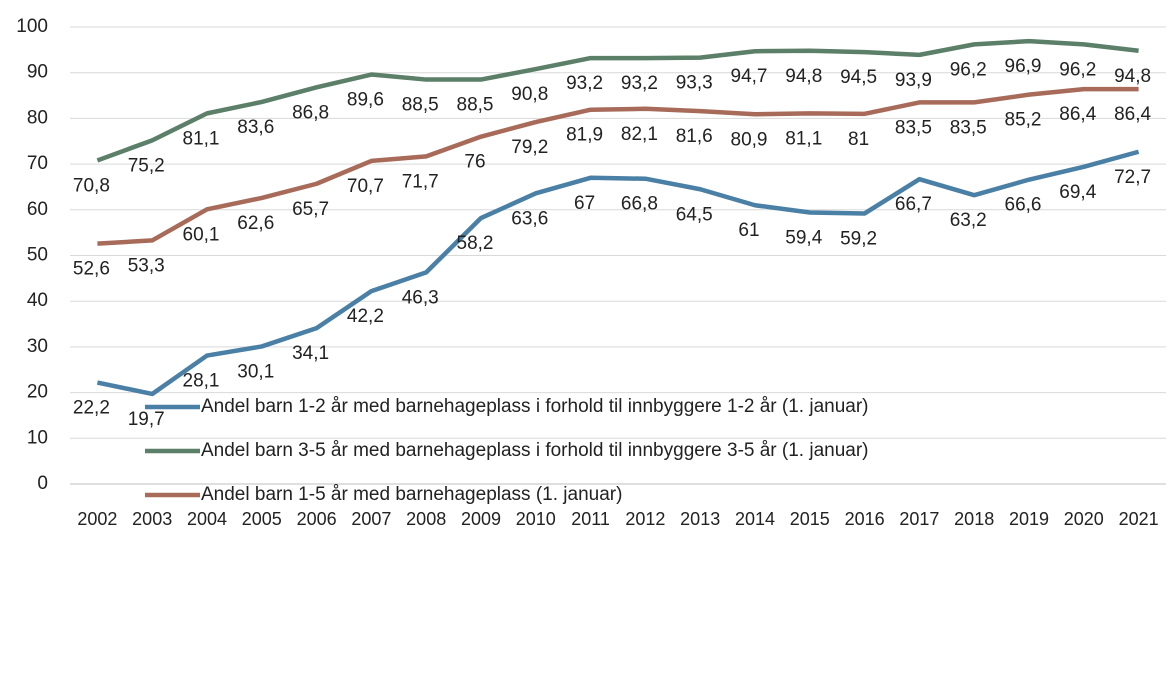 The width and height of the screenshot is (1175, 682). Describe the element at coordinates (317, 519) in the screenshot. I see `x-tick-label: 2006` at that location.